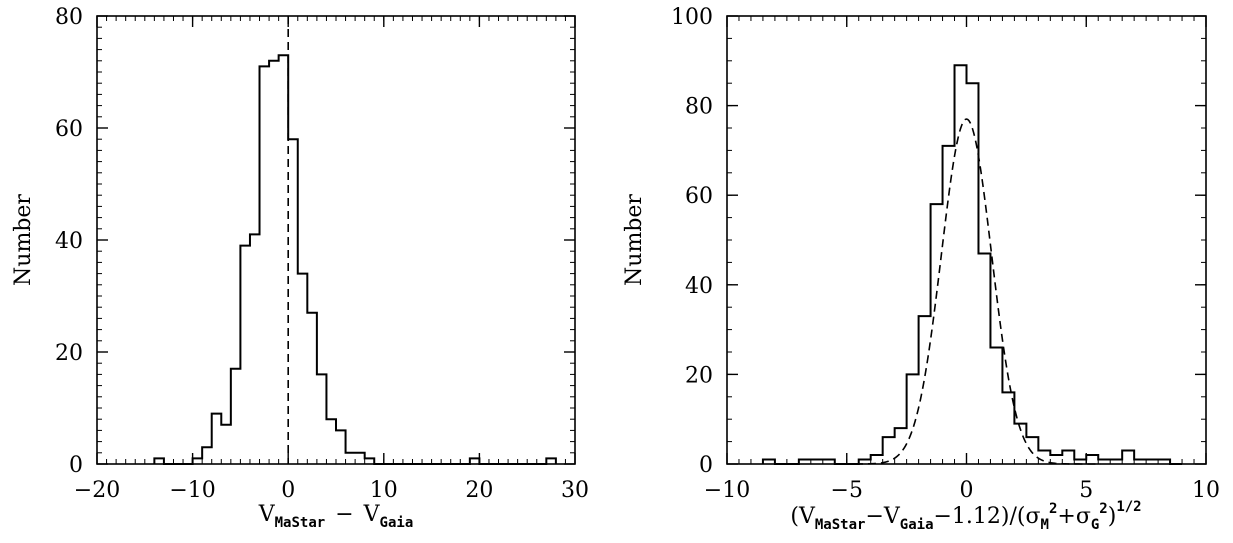  What do you see at coordinates (336, 516) in the screenshot?
I see `x-axis-label: VMaStar − VGaia` at bounding box center [336, 516].